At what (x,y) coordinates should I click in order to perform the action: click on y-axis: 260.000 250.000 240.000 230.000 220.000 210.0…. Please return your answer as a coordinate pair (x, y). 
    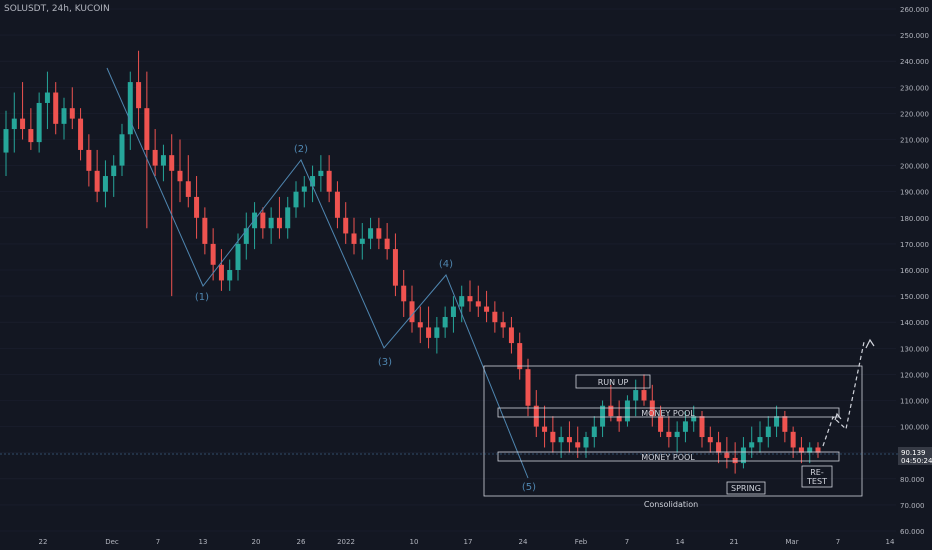
    Looking at the image, I should click on (914, 271).